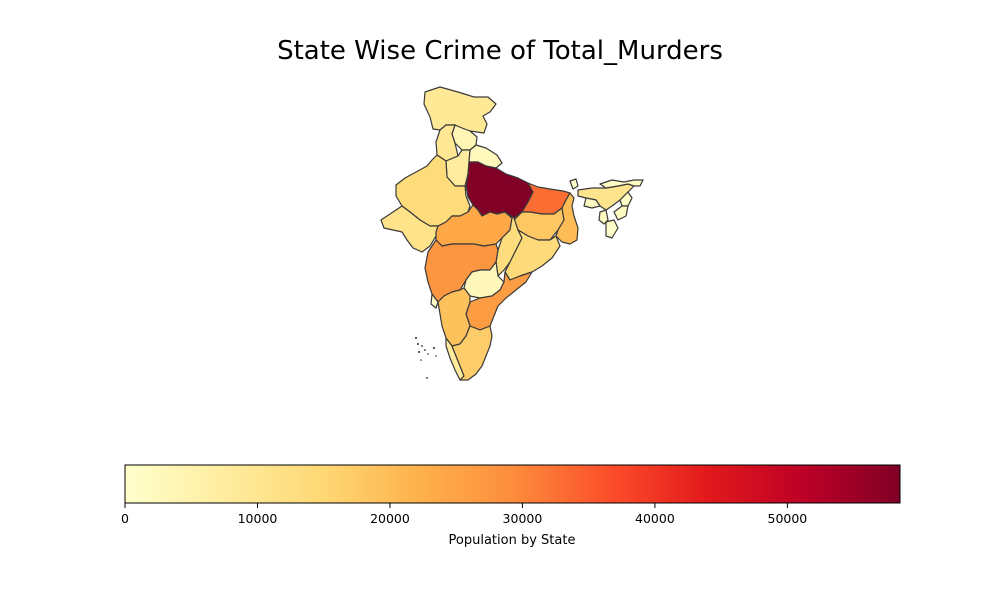 The image size is (1000, 600). What do you see at coordinates (464, 514) in the screenshot?
I see `colorbar-ticks: 0 10000 20000 30000 40000 50000` at bounding box center [464, 514].